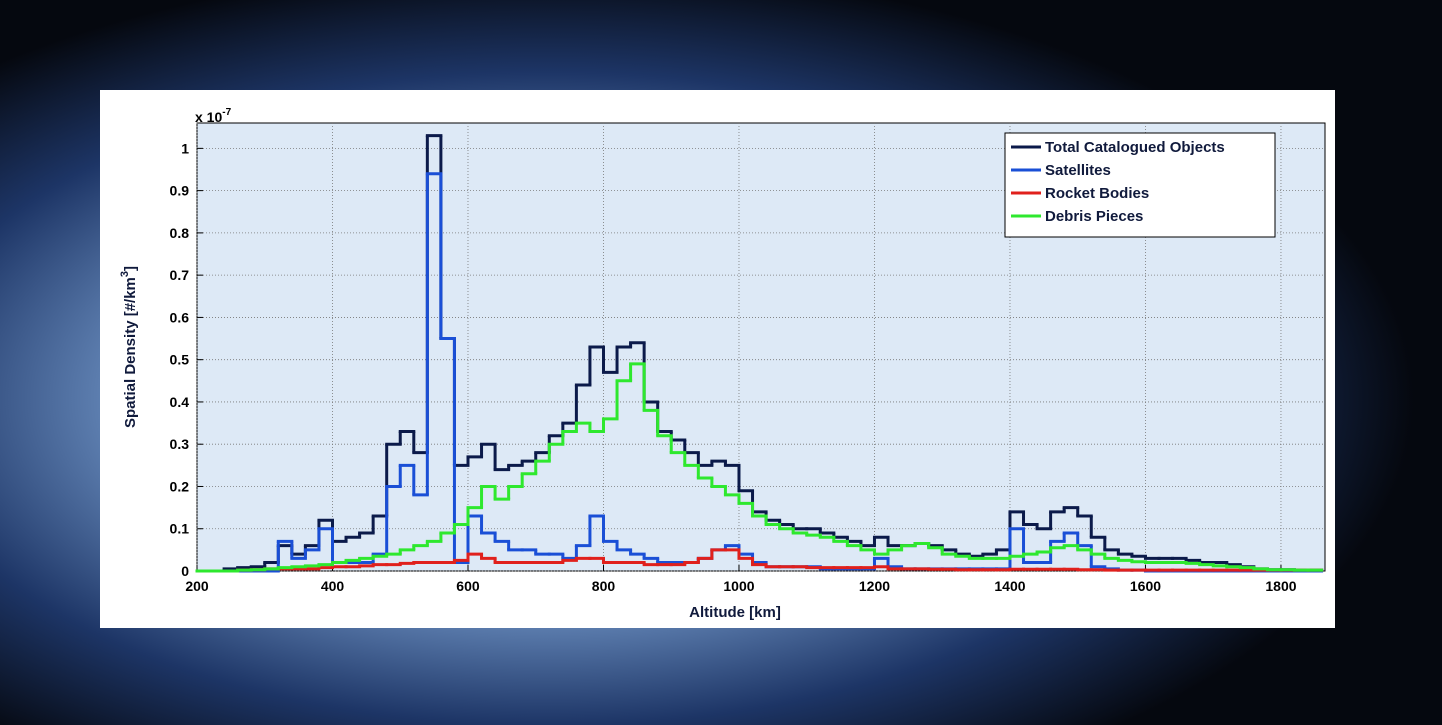 The height and width of the screenshot is (725, 1442). I want to click on x-tick-label: 1000, so click(738, 586).